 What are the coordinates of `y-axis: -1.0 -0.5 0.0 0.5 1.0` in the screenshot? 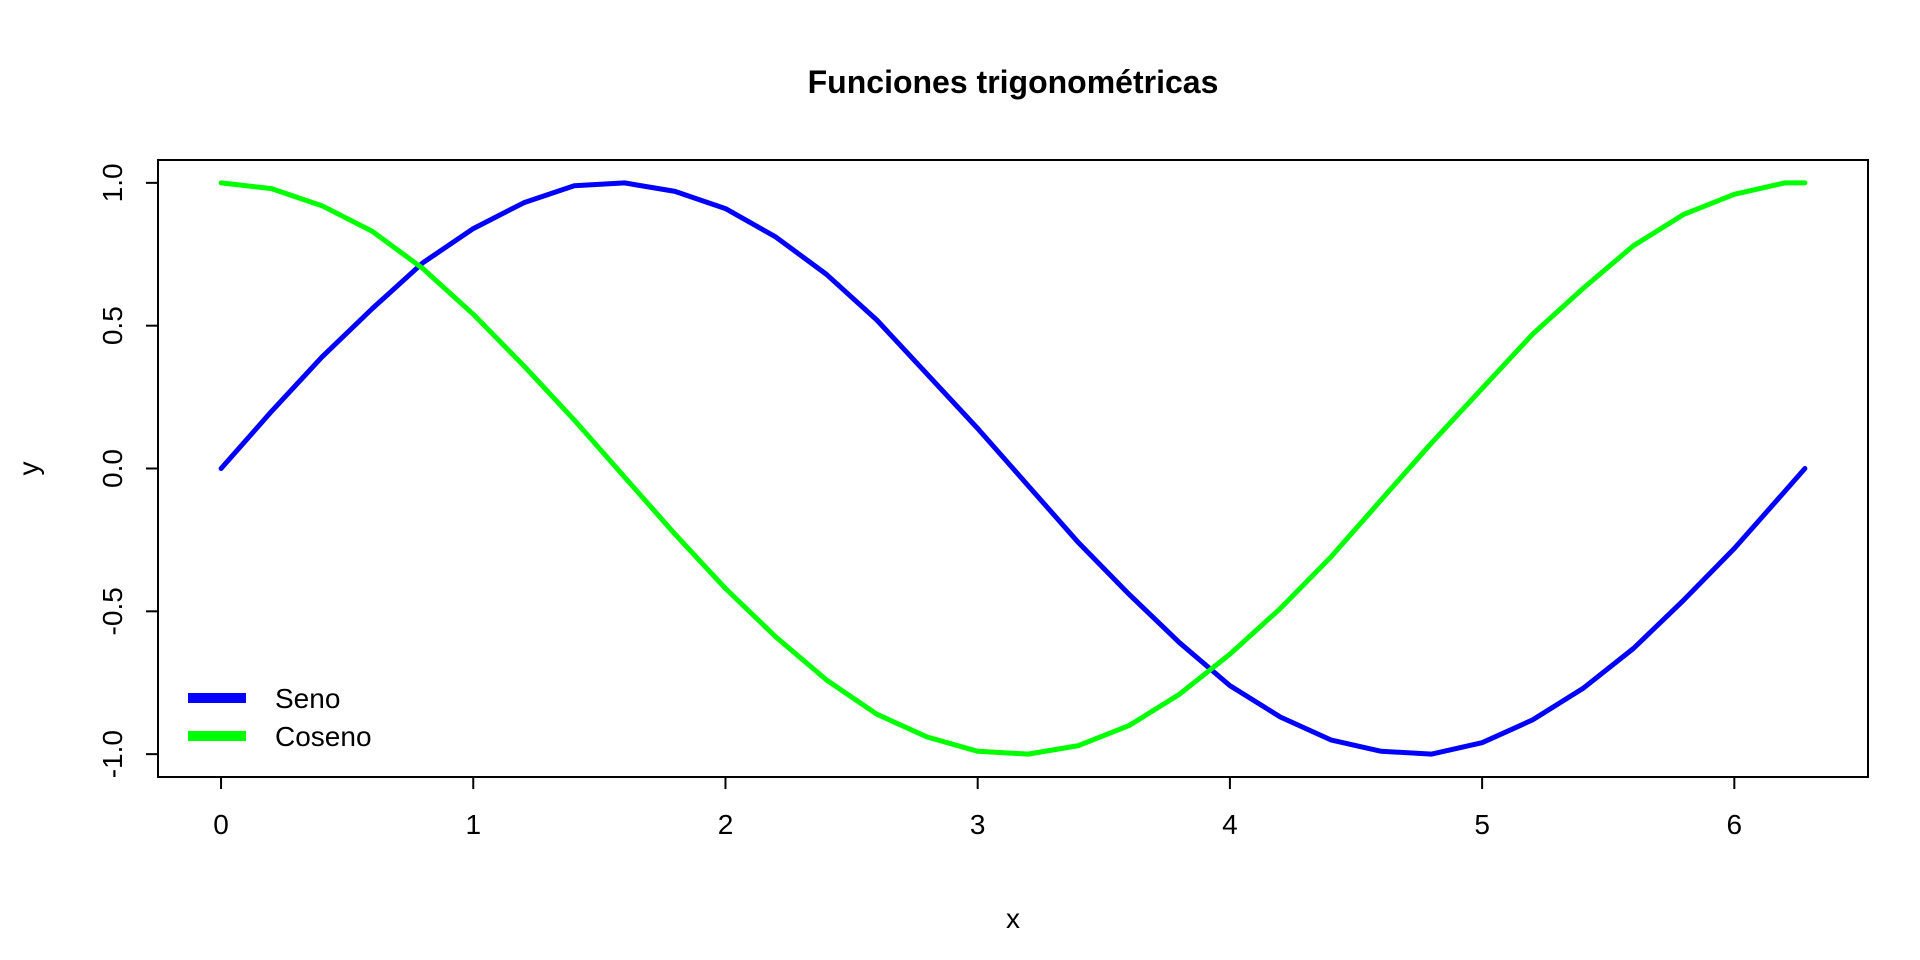 It's located at (128, 470).